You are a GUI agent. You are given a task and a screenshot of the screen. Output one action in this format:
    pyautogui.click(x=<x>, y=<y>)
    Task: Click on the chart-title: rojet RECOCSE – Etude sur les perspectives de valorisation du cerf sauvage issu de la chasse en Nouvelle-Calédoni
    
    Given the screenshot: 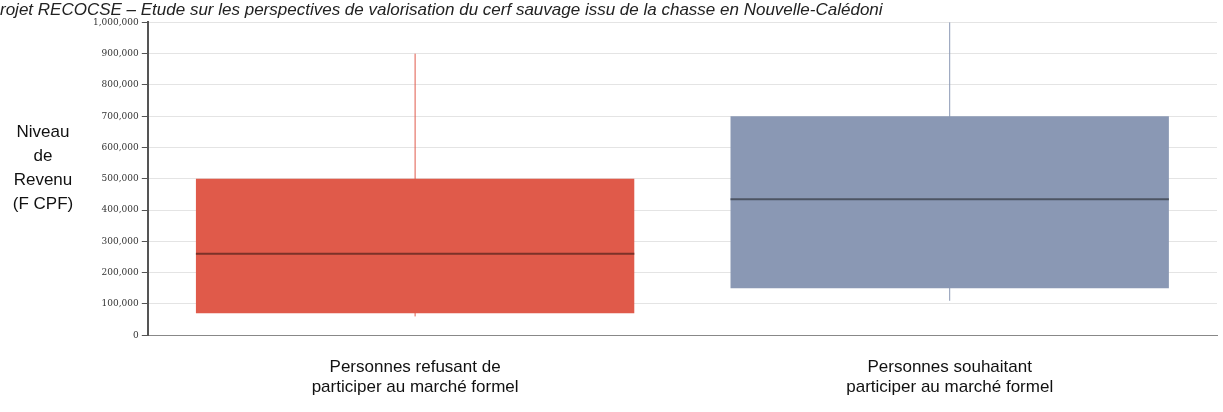 What is the action you would take?
    pyautogui.click(x=442, y=9)
    